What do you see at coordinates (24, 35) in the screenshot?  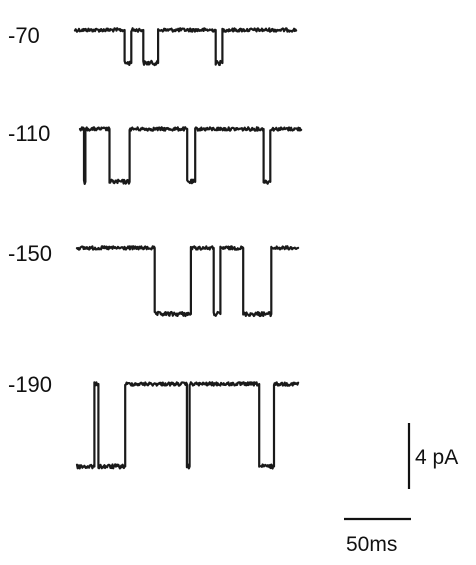 I see `trace-label-1: -70` at bounding box center [24, 35].